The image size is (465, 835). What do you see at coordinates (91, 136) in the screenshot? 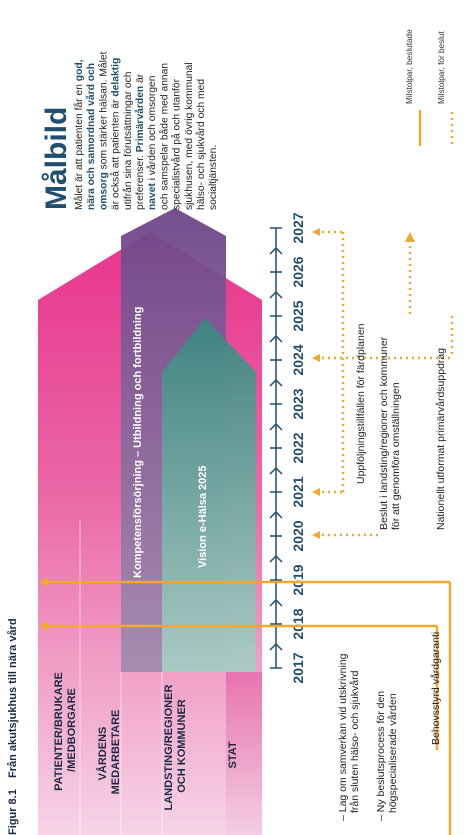
I see `goal-line: nära och samordnad vård och` at bounding box center [91, 136].